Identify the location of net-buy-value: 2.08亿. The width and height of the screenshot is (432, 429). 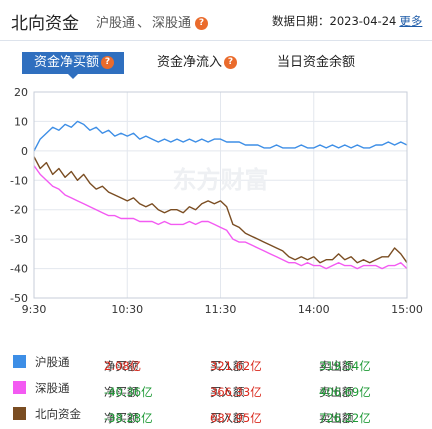
(123, 366).